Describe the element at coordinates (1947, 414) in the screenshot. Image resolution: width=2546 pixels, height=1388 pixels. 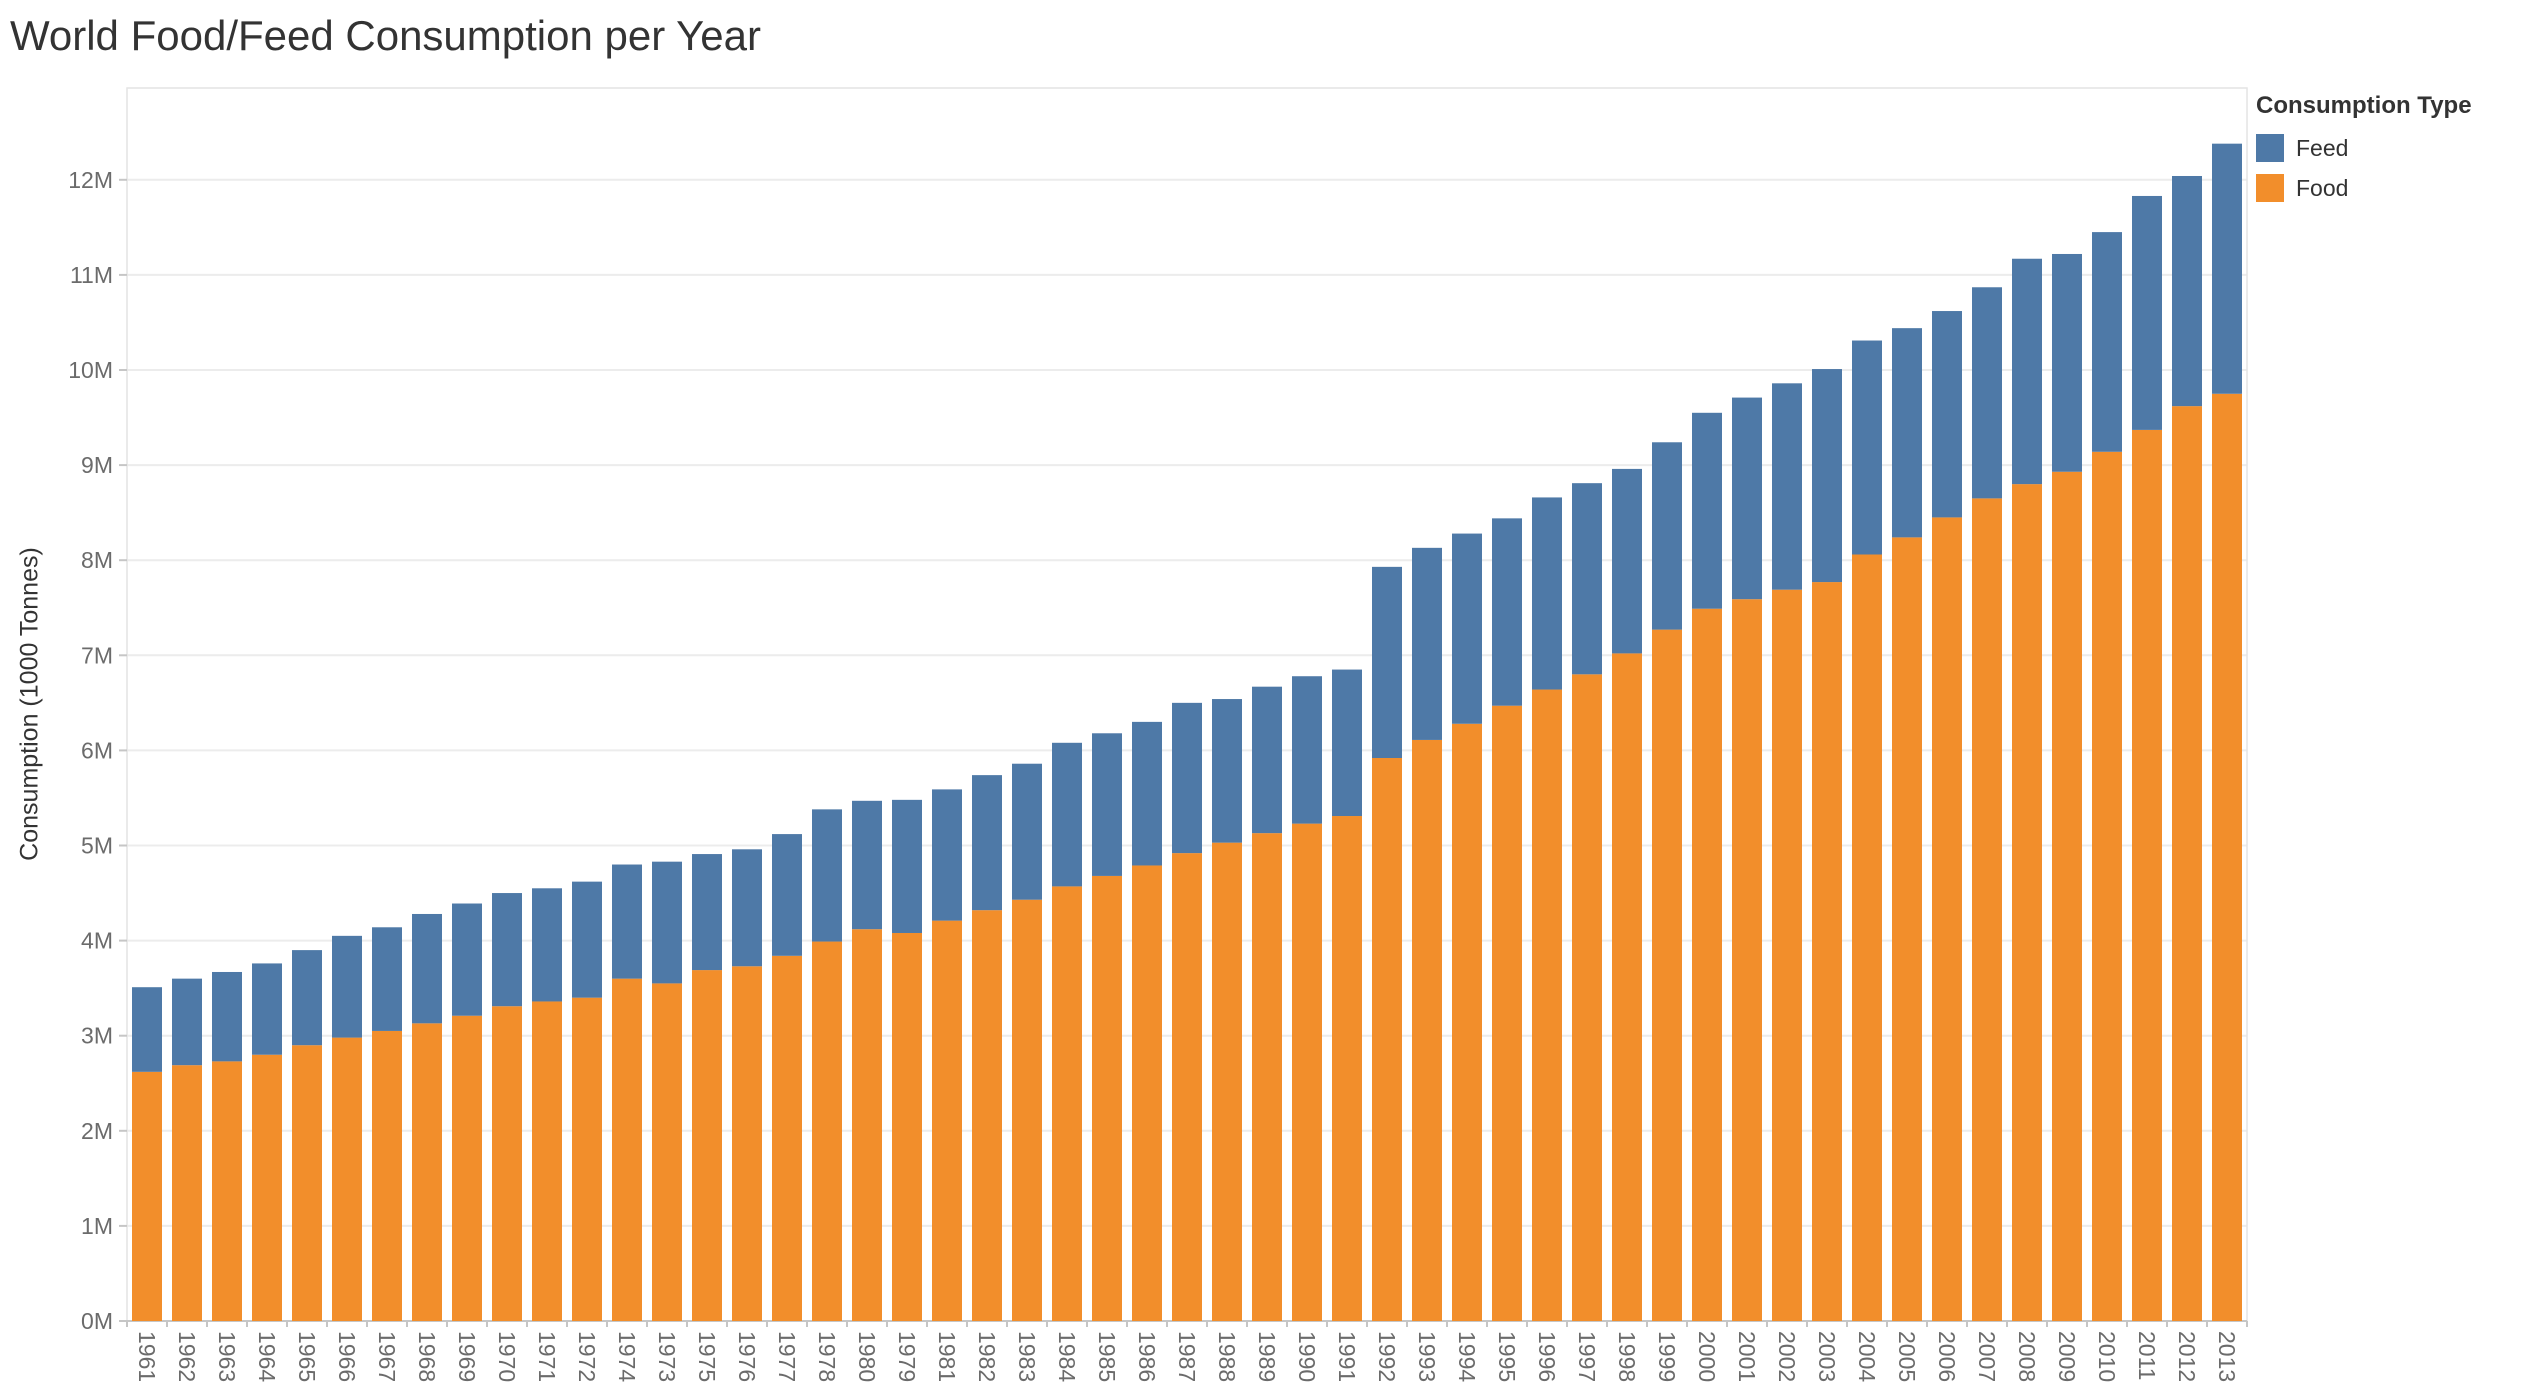
I see `bar-2006-feed` at that location.